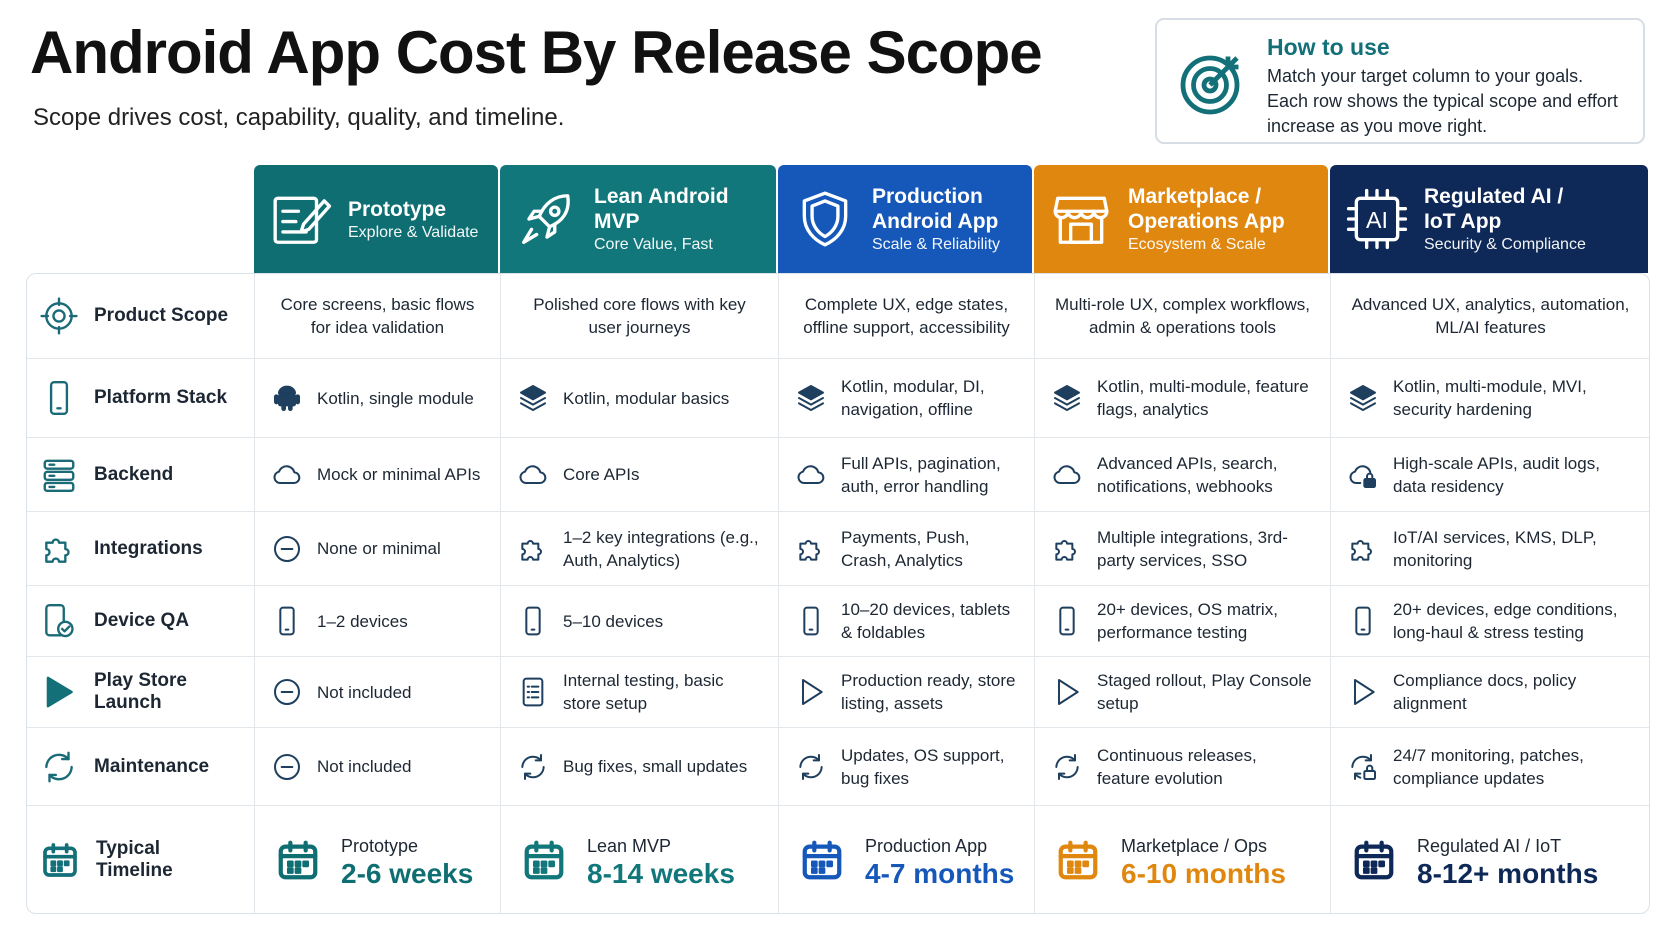 This screenshot has width=1672, height=941. What do you see at coordinates (1067, 766) in the screenshot?
I see `refresh-icon` at bounding box center [1067, 766].